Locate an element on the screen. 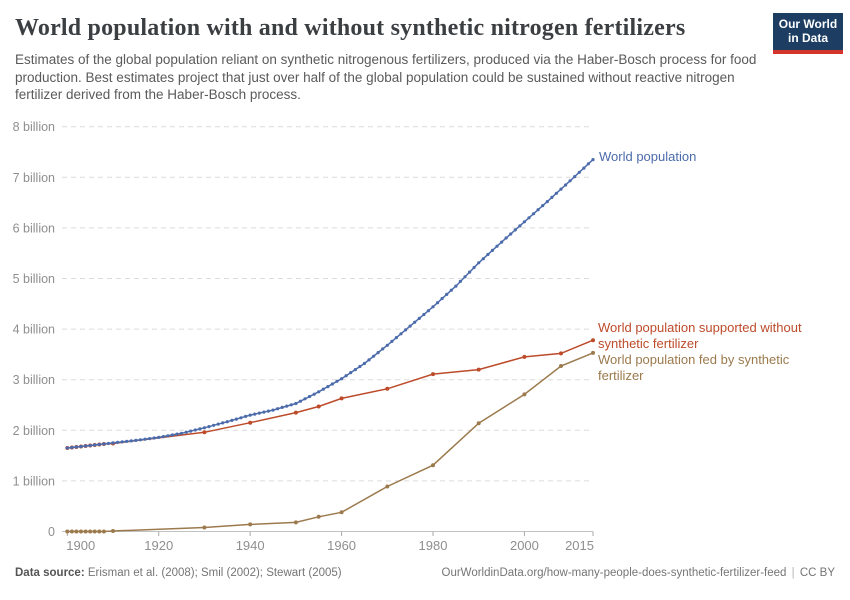 This screenshot has width=850, height=600. series-label-world-population: World population is located at coordinates (648, 156).